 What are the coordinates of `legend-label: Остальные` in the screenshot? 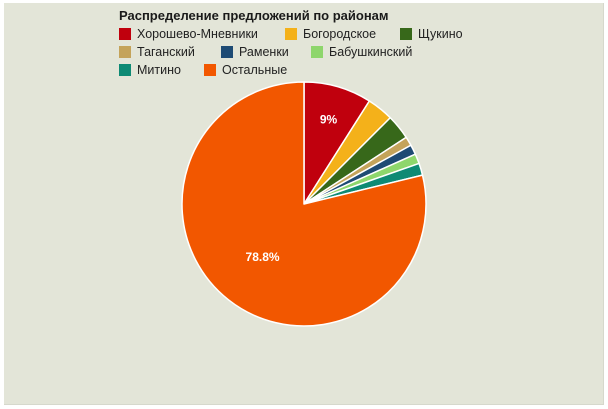 It's located at (255, 69).